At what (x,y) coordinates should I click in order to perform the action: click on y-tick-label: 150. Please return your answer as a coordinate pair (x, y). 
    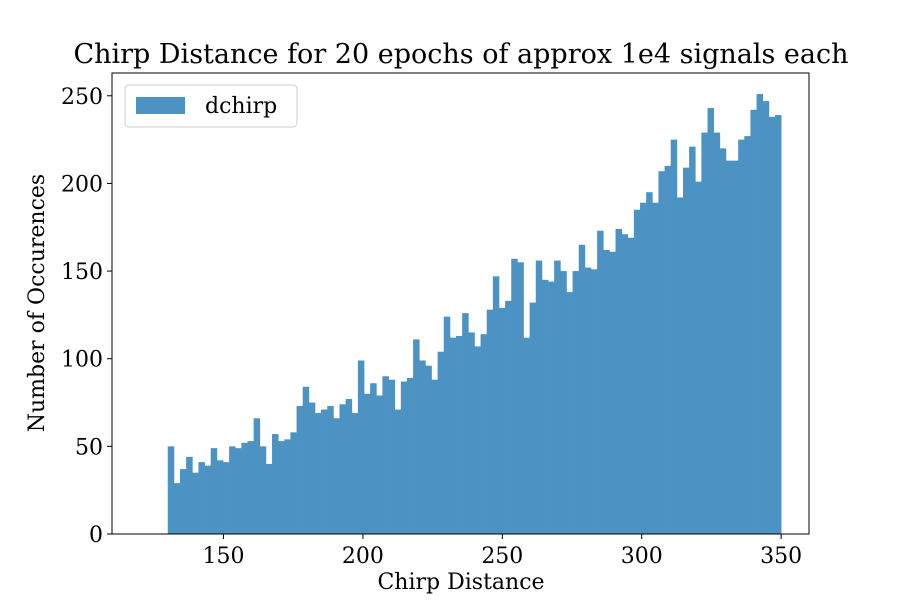
    Looking at the image, I should click on (82, 272).